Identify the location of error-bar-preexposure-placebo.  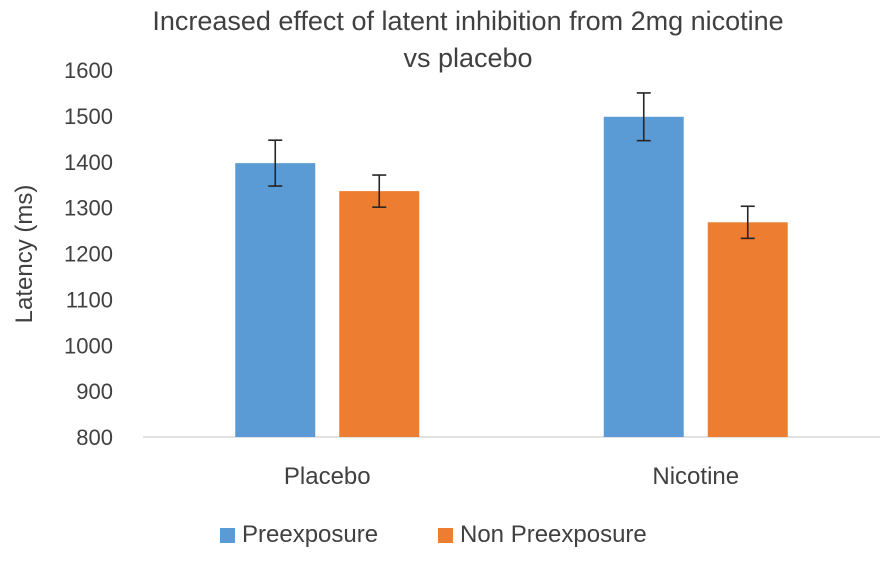
(275, 163).